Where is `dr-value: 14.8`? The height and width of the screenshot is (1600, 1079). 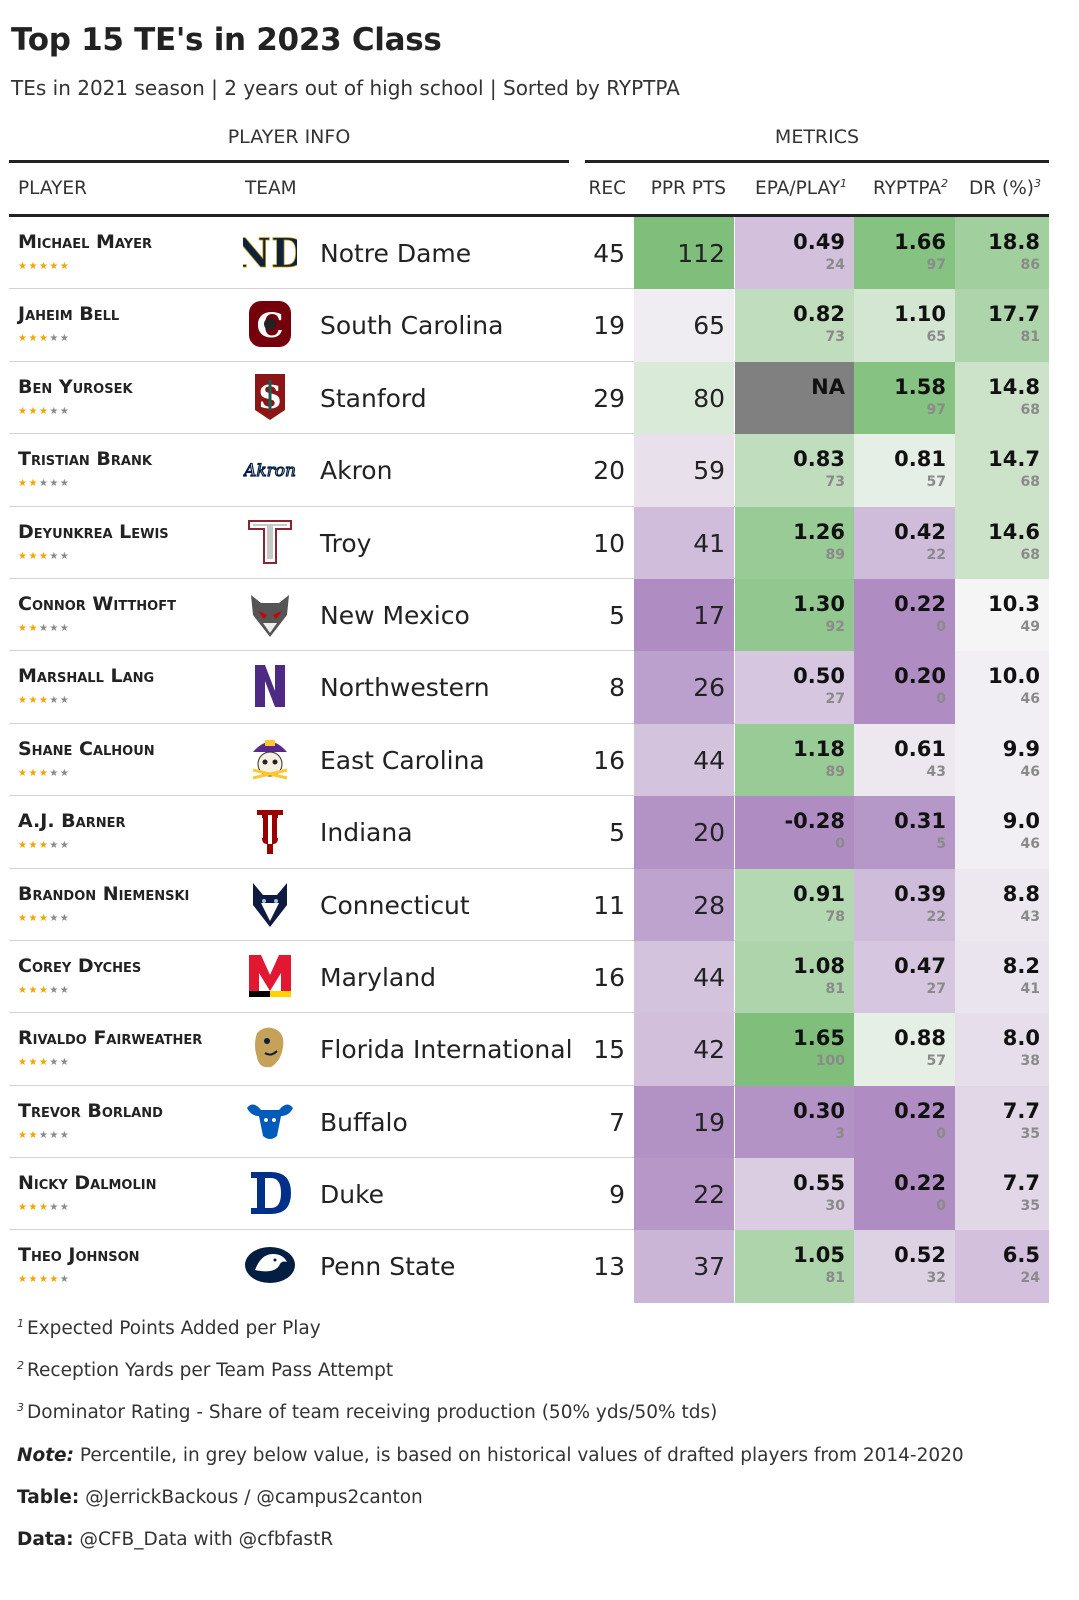
dr-value: 14.8 is located at coordinates (1014, 386).